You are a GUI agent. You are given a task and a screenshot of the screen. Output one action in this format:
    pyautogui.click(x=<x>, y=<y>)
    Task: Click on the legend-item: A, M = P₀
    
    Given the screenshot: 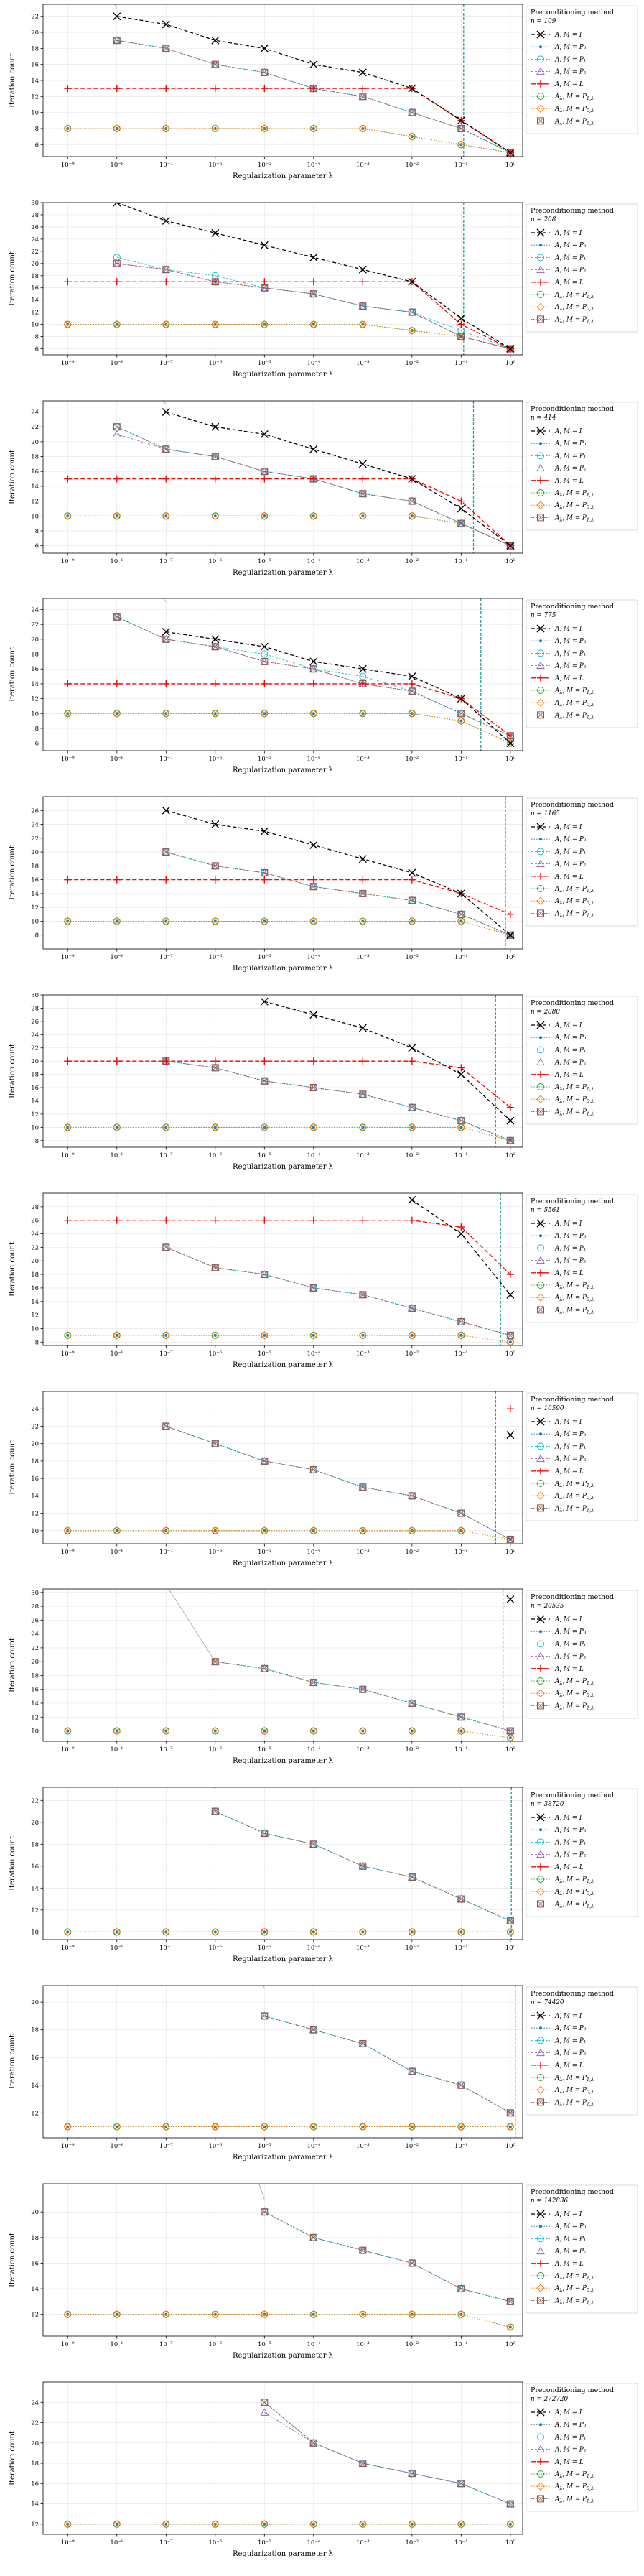 What is the action you would take?
    pyautogui.click(x=559, y=642)
    